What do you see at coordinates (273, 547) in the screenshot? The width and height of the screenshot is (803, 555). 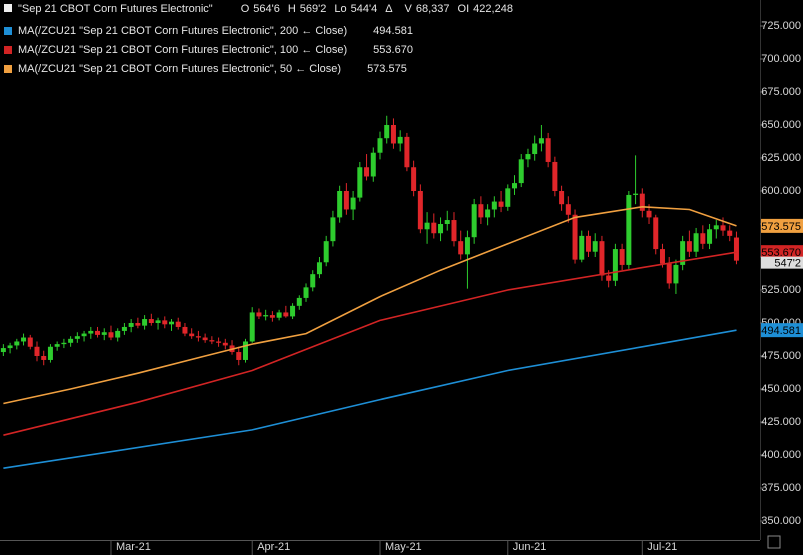 I see `x-tick-label: Apr-21` at bounding box center [273, 547].